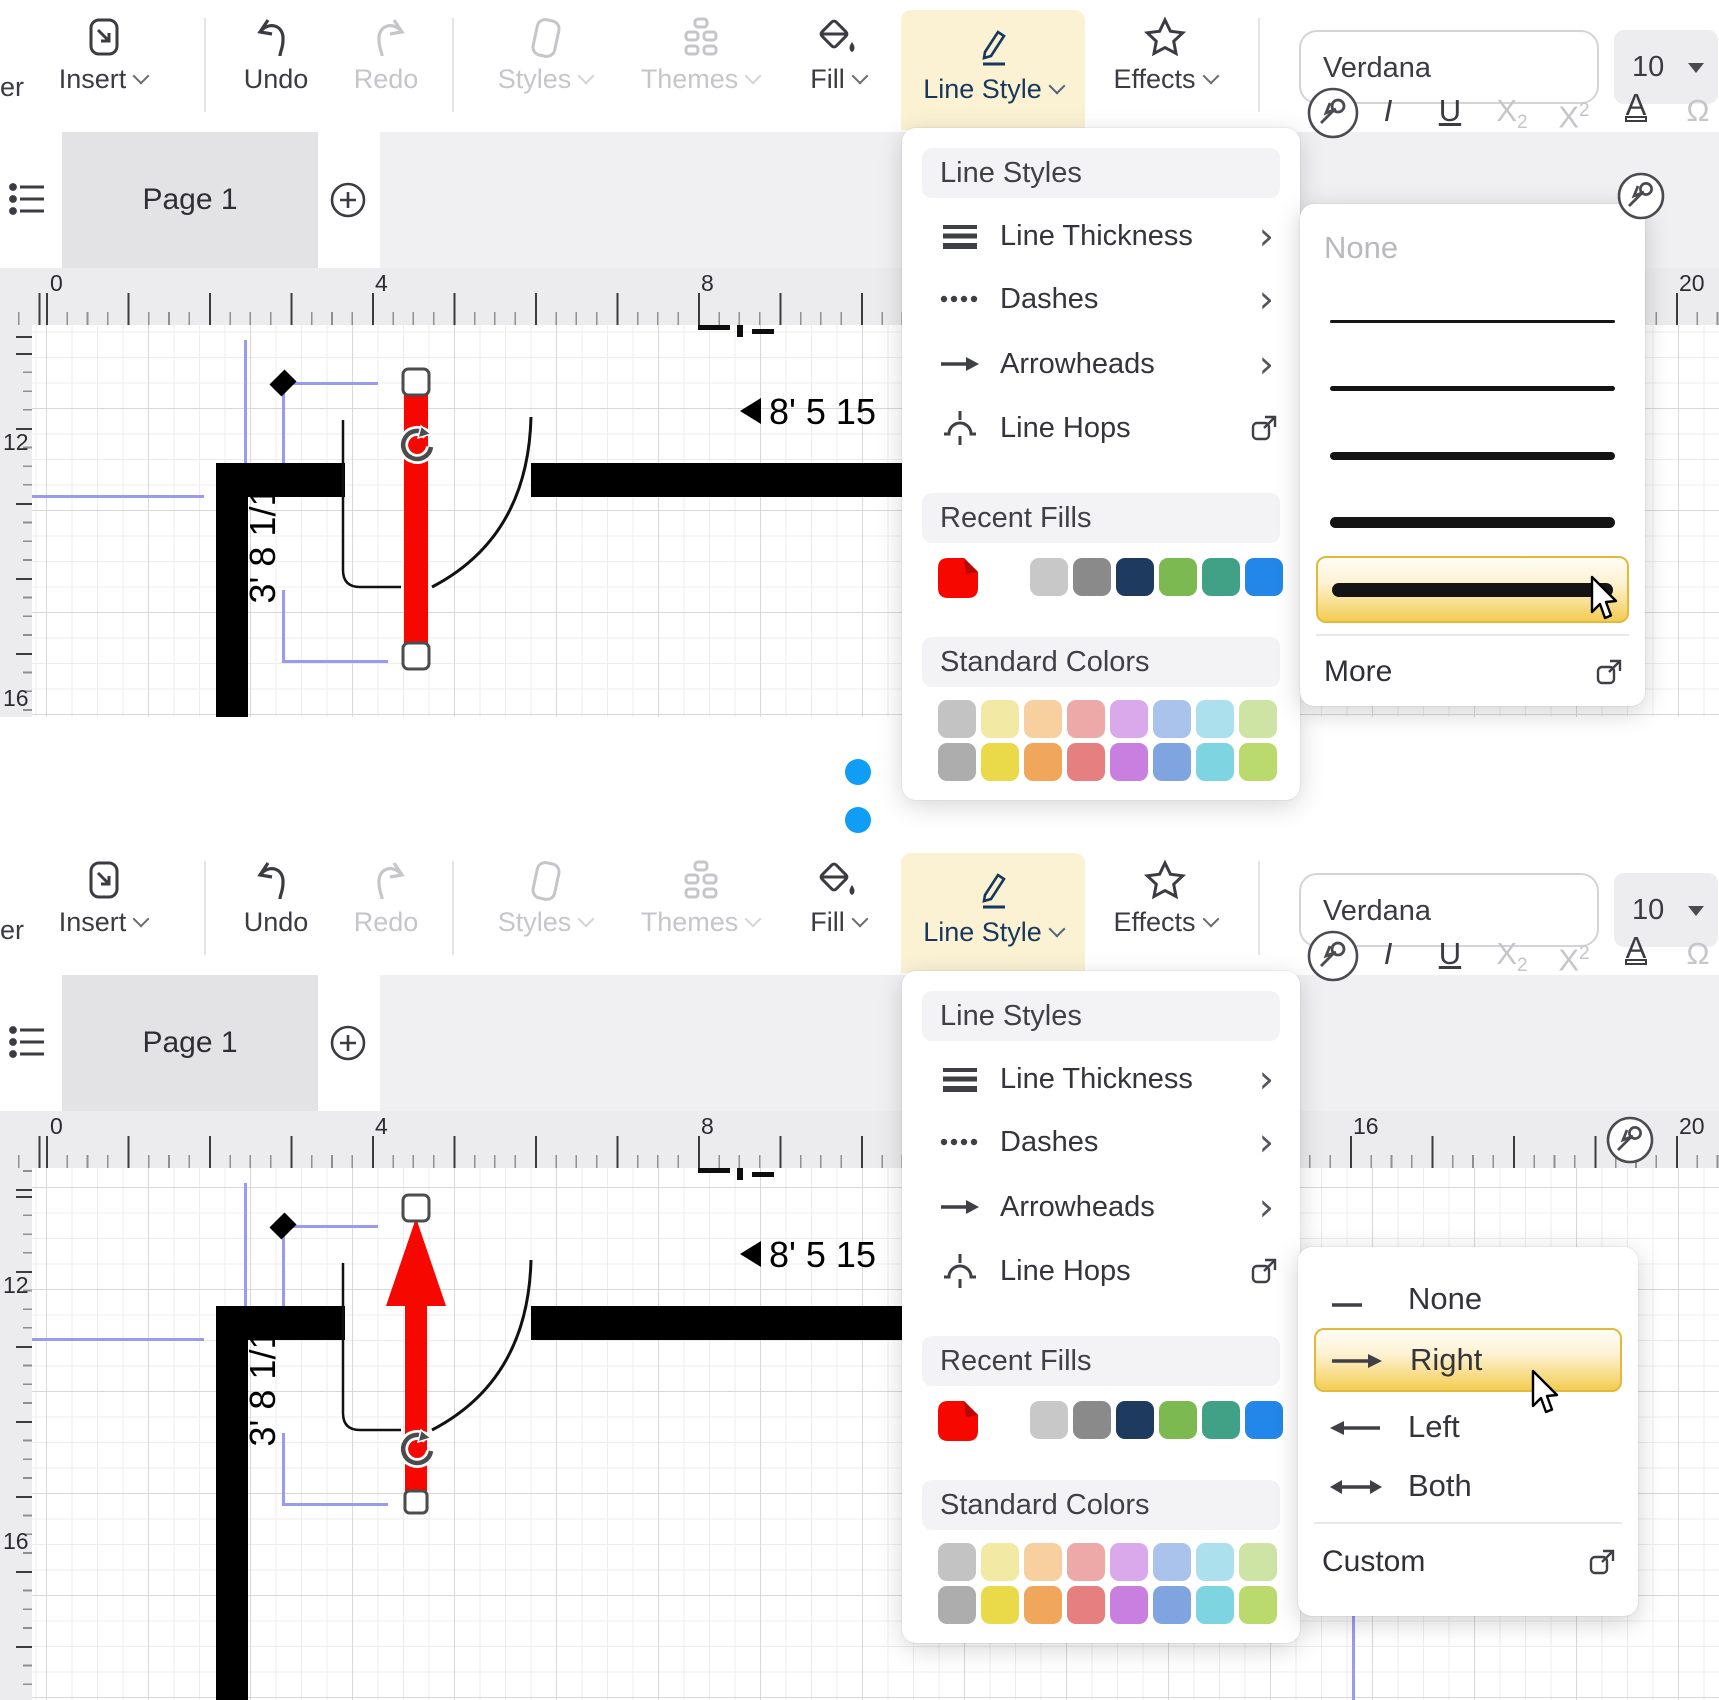 The image size is (1719, 1700). What do you see at coordinates (416, 517) in the screenshot?
I see `selected-door-shape` at bounding box center [416, 517].